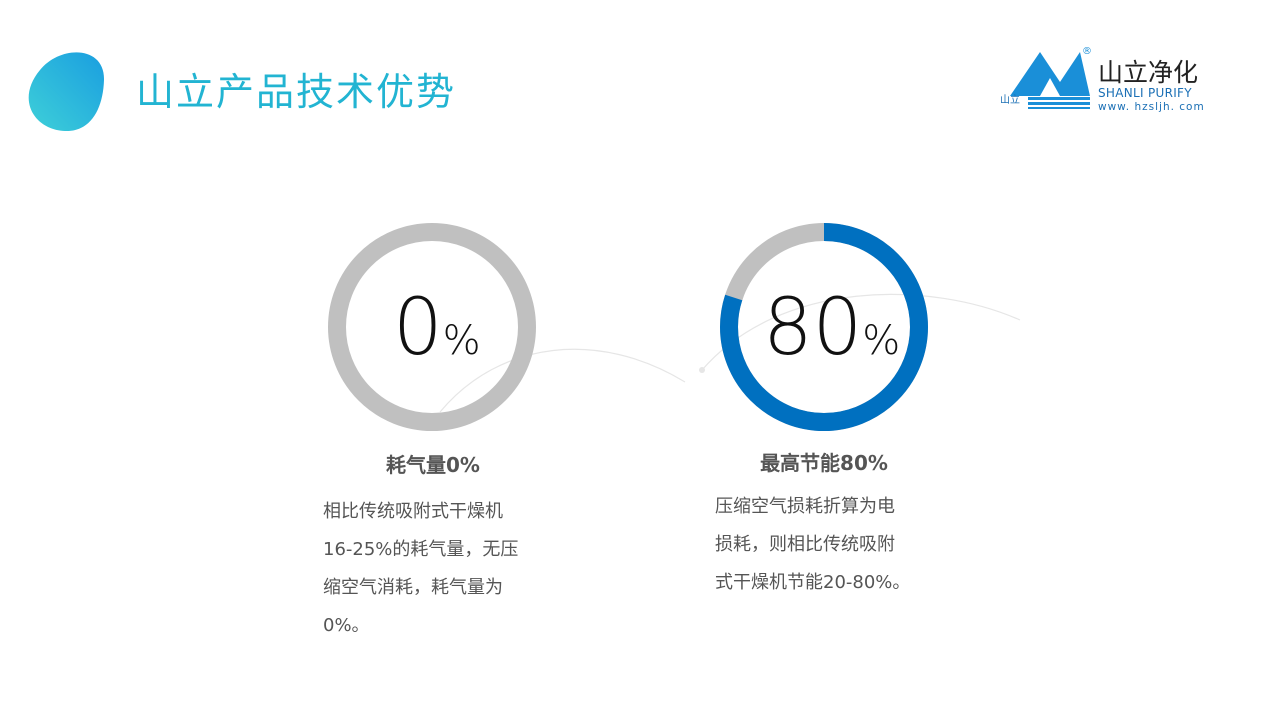 The width and height of the screenshot is (1280, 720). What do you see at coordinates (1087, 51) in the screenshot?
I see `registered-mark: ®` at bounding box center [1087, 51].